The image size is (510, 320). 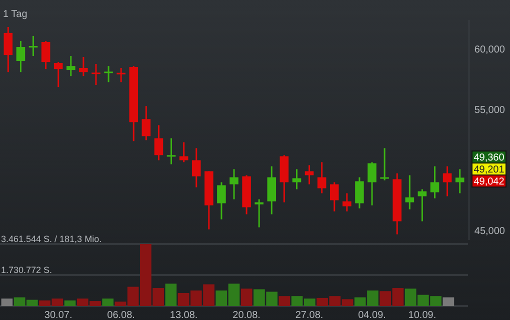 What do you see at coordinates (490, 110) in the screenshot?
I see `y-tick-label: 55,000` at bounding box center [490, 110].